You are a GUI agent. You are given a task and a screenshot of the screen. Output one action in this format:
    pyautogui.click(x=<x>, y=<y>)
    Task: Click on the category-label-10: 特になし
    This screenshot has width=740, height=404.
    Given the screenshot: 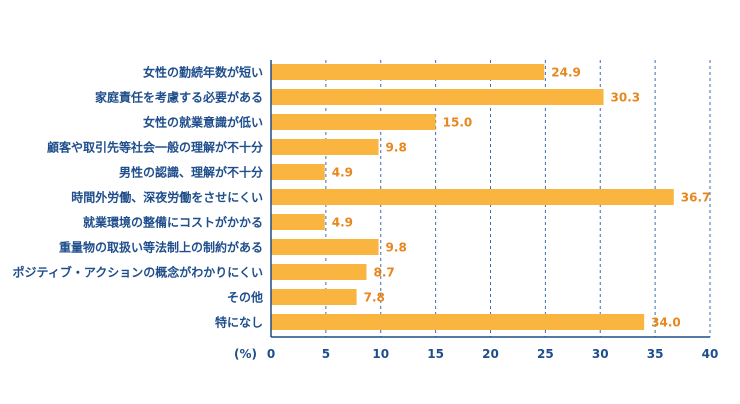 What is the action you would take?
    pyautogui.click(x=239, y=322)
    